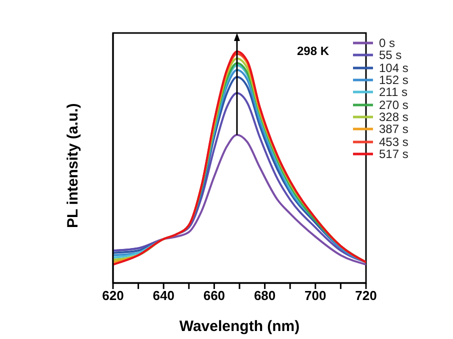  Describe the element at coordinates (387, 43) in the screenshot. I see `legend-label: 0 s` at that location.